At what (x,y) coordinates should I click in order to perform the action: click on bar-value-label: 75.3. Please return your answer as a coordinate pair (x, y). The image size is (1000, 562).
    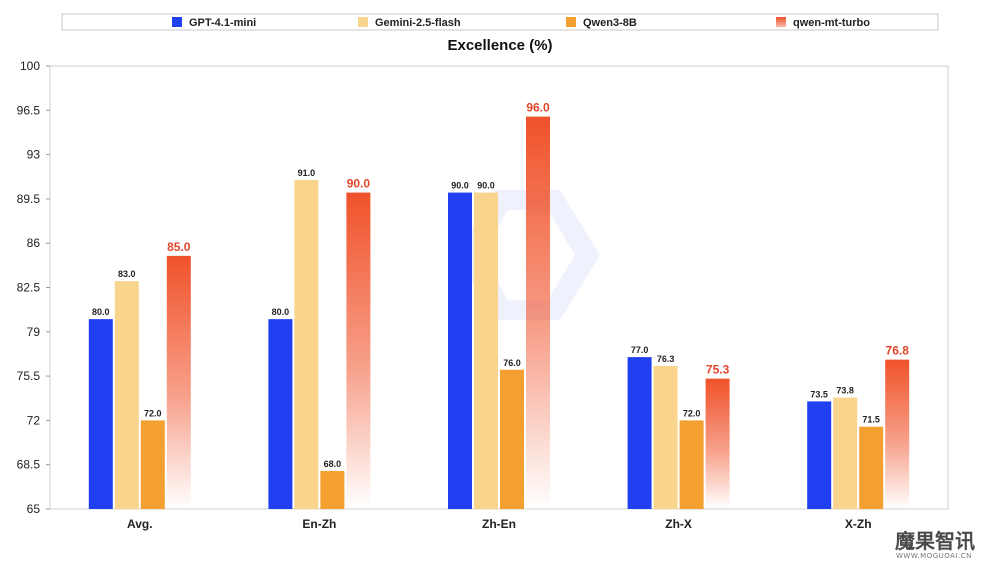
    Looking at the image, I should click on (718, 370).